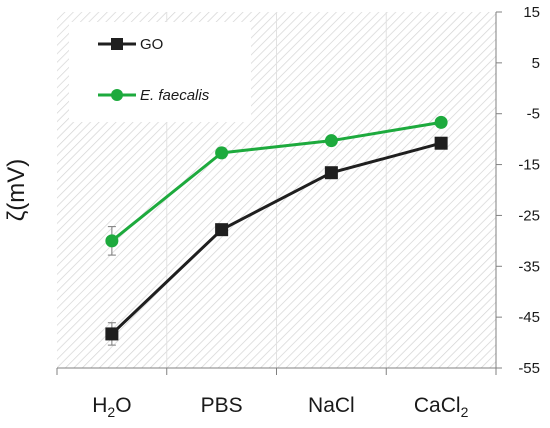  Describe the element at coordinates (529, 368) in the screenshot. I see `y-tick-label: -55` at that location.